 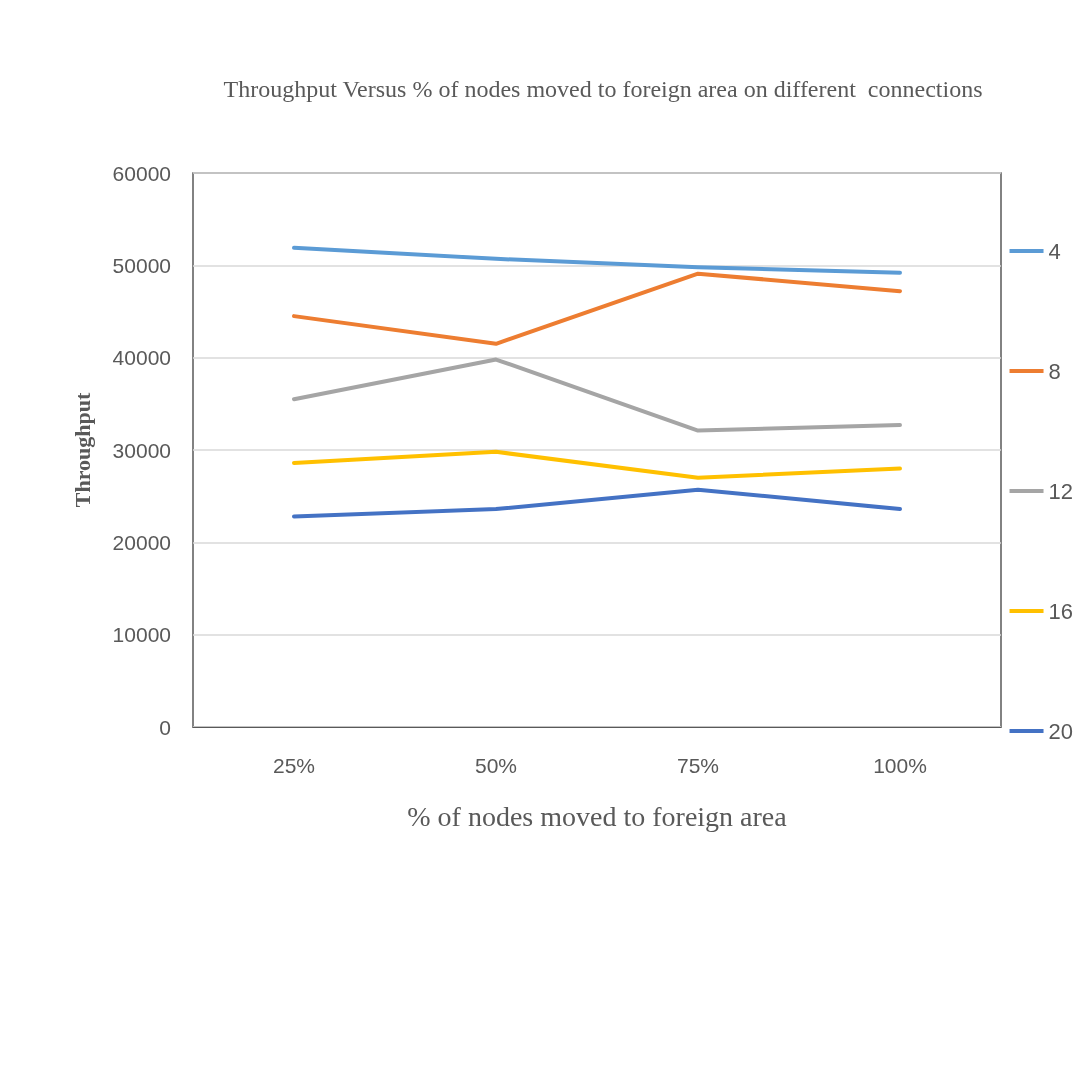 What do you see at coordinates (1054, 251) in the screenshot?
I see `legend-label: 4` at bounding box center [1054, 251].